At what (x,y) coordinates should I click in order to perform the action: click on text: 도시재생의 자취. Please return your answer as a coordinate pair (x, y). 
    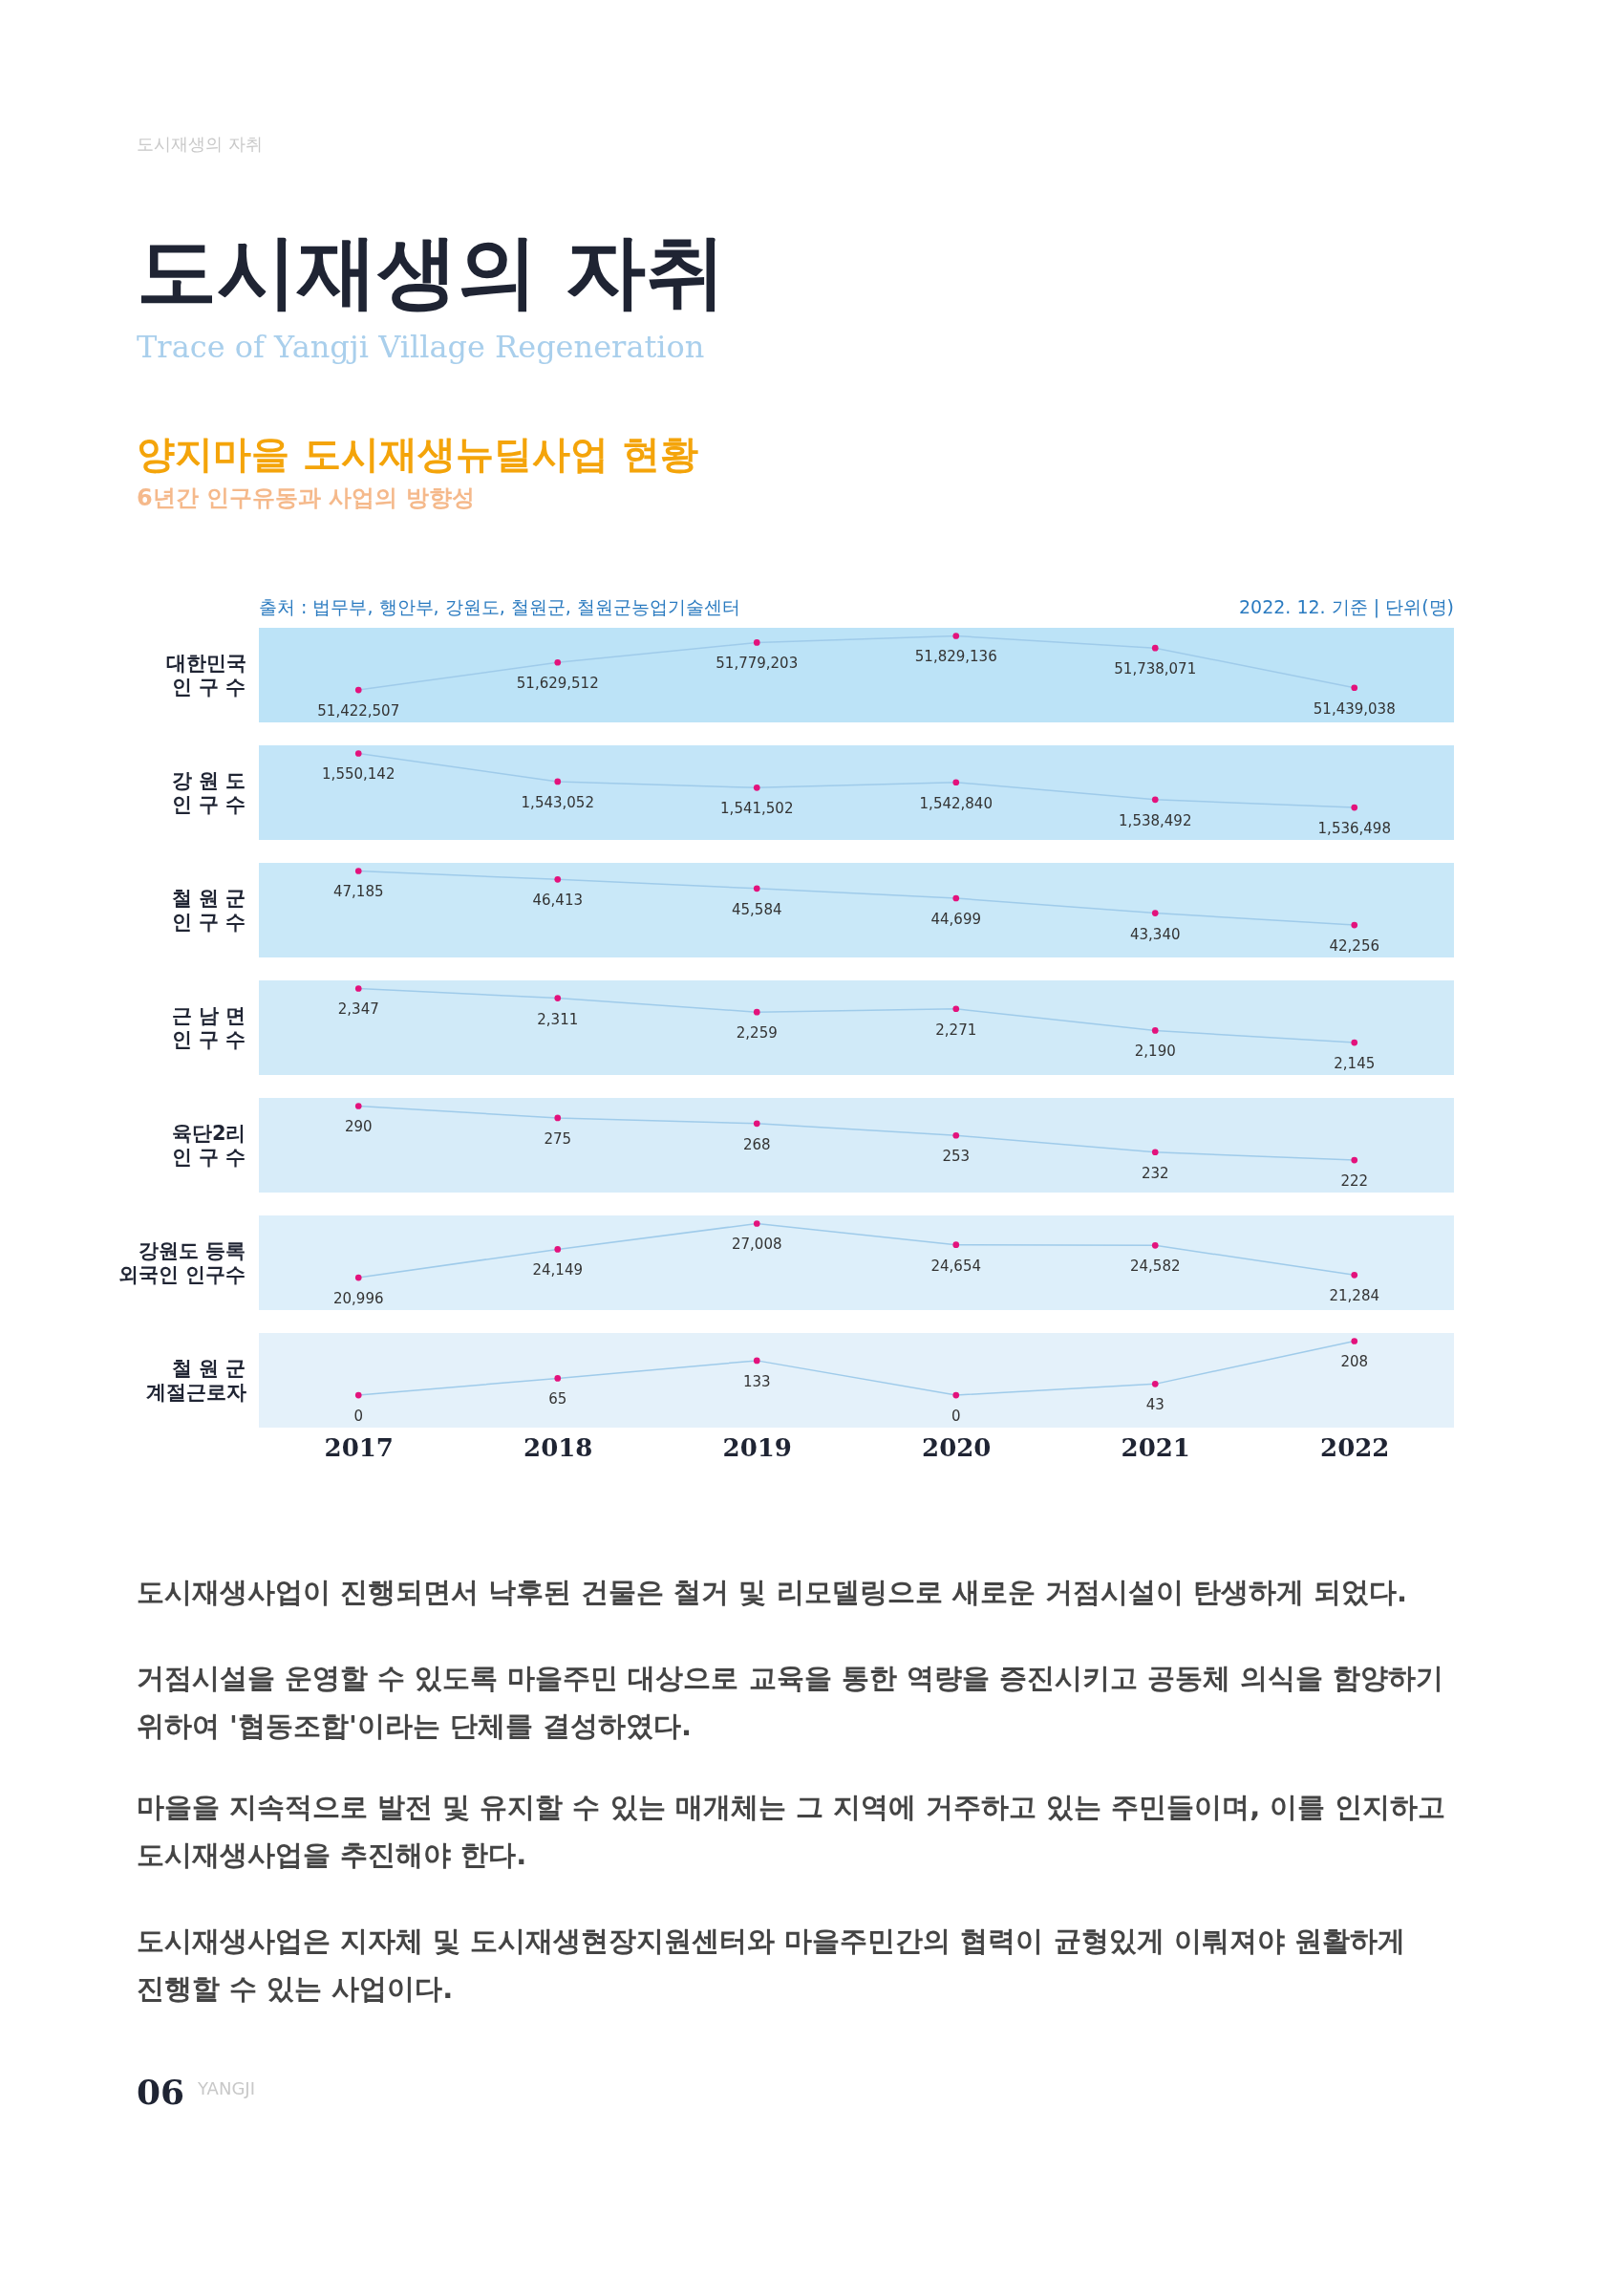
    Looking at the image, I should click on (432, 272).